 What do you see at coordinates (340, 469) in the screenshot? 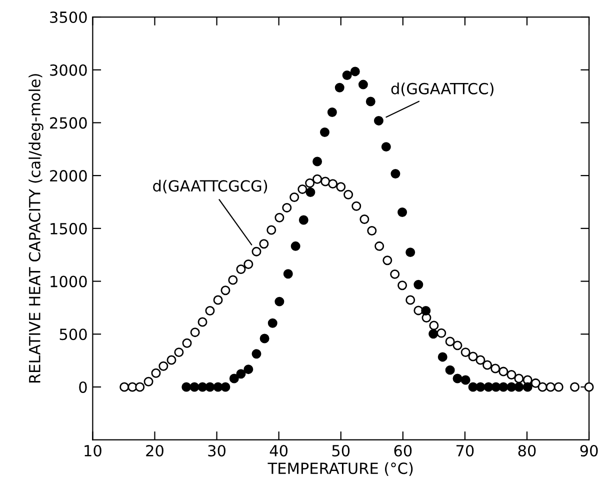
I see `x-axis-title: TEMPERATURE (°C)` at bounding box center [340, 469].